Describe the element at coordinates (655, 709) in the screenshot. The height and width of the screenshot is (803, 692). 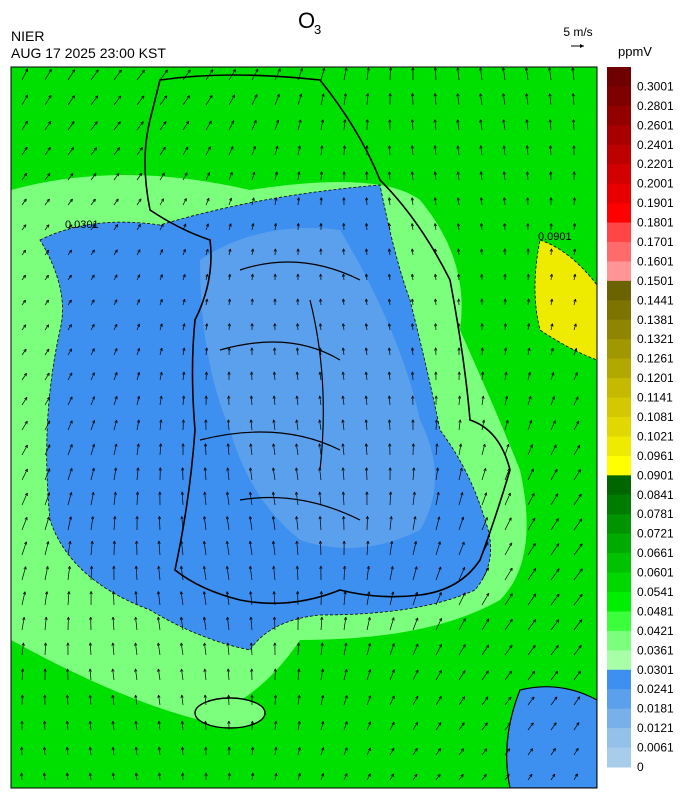
I see `colorbar-label: 0.0181` at that location.